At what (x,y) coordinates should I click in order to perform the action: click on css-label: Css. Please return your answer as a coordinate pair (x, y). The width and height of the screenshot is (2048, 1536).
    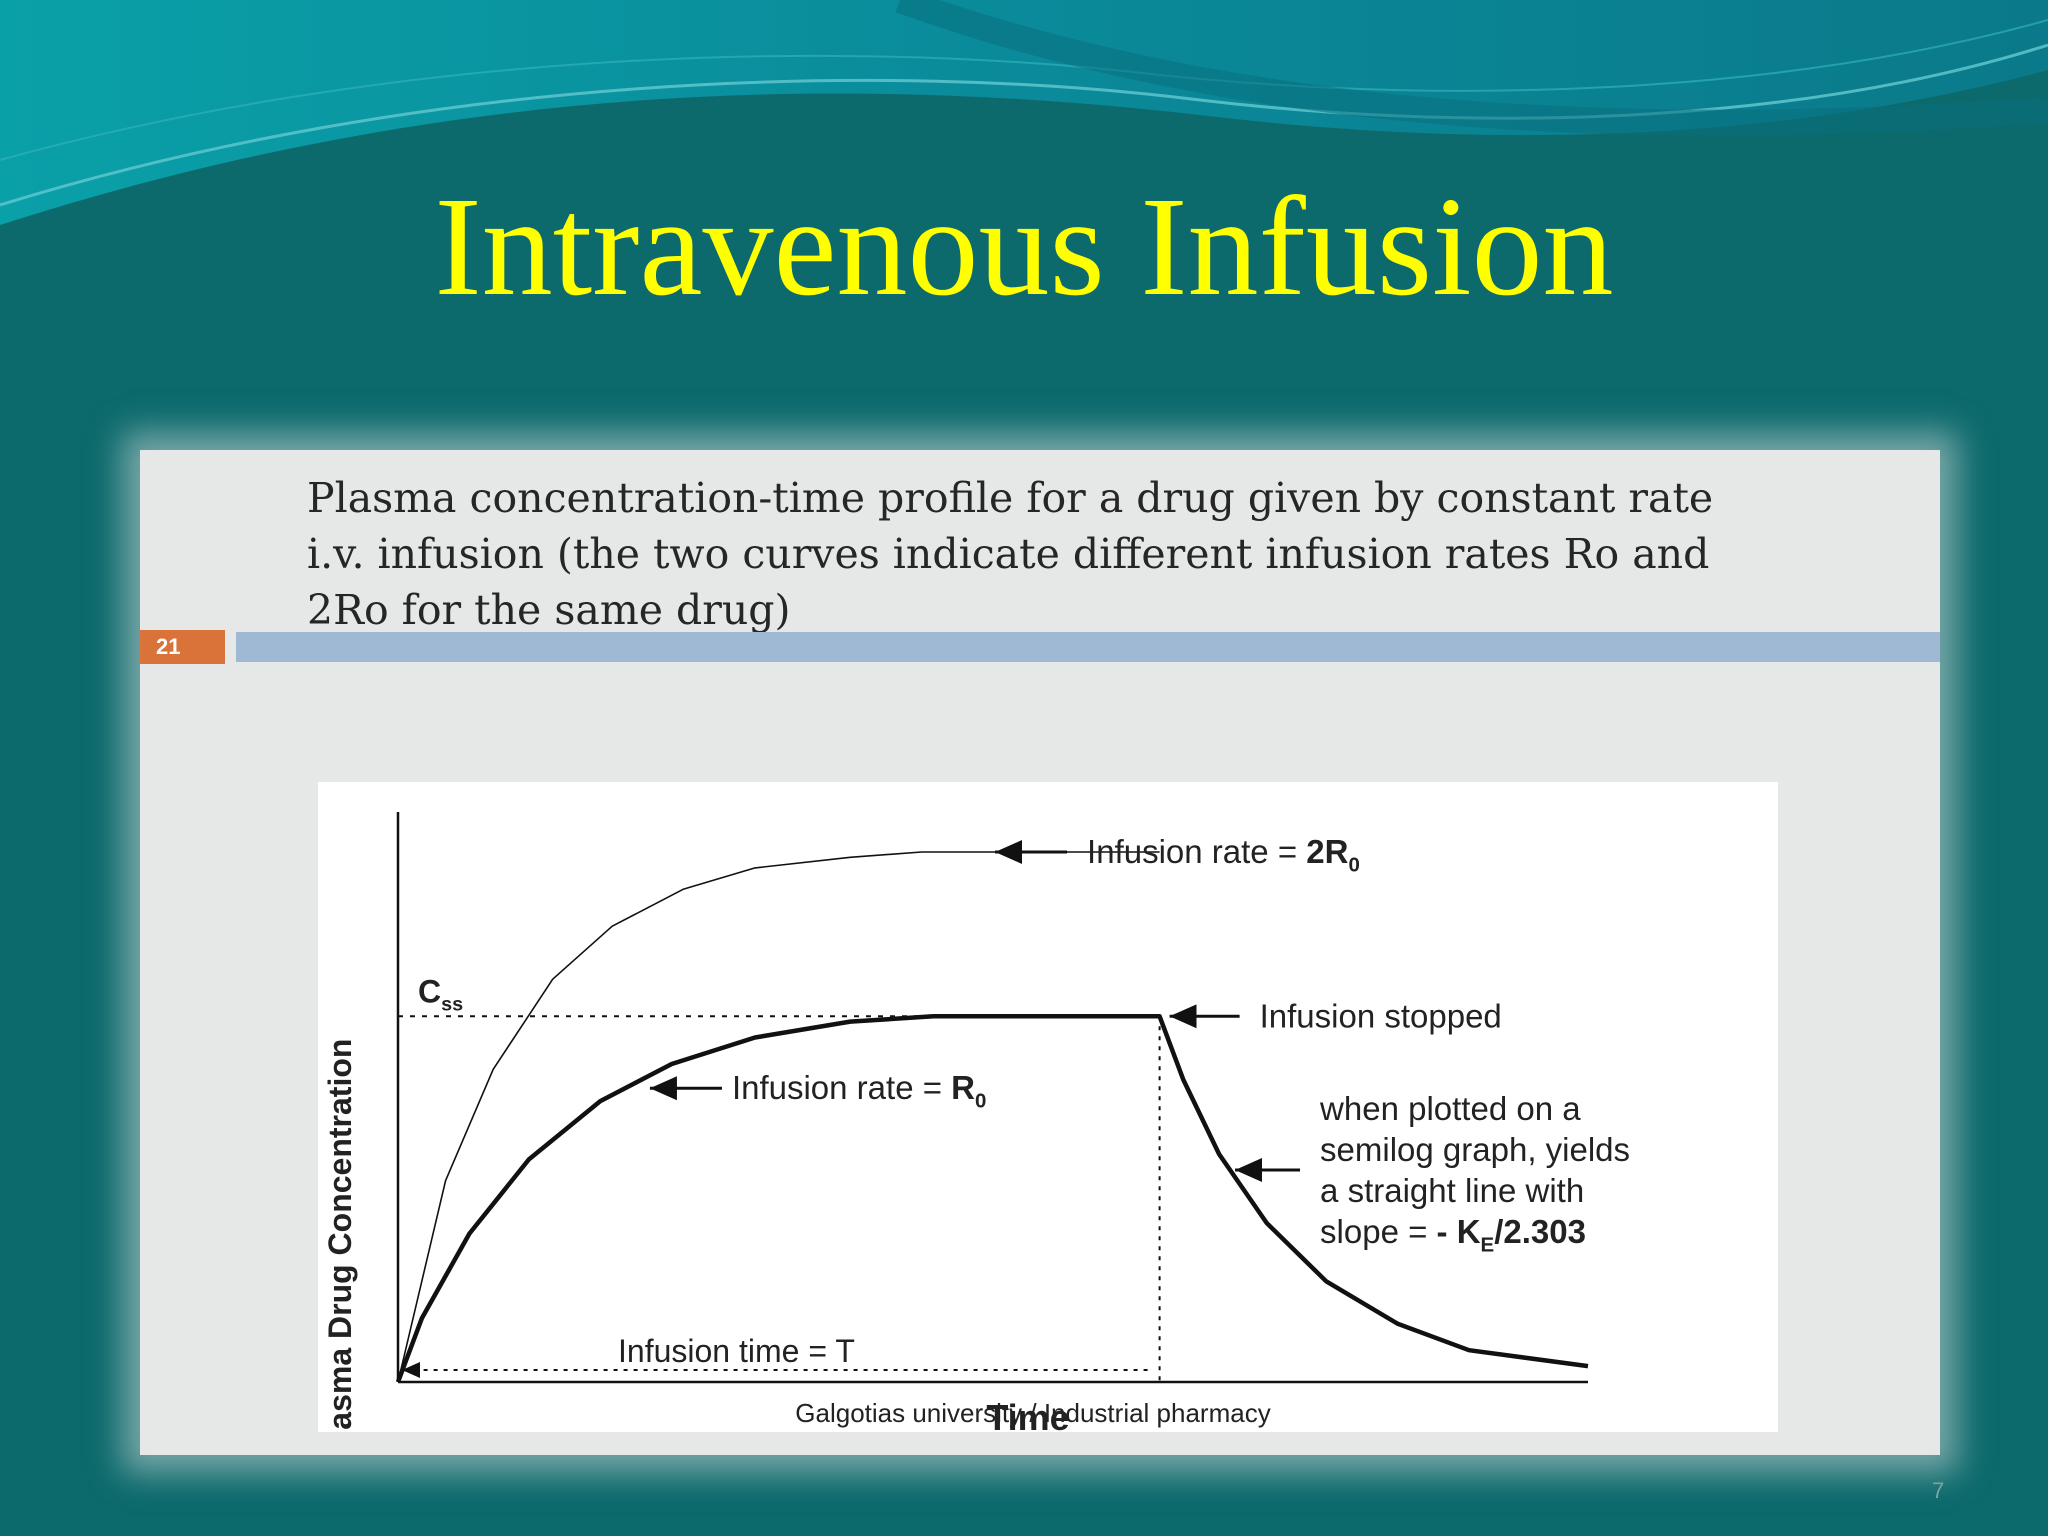
    Looking at the image, I should click on (440, 994).